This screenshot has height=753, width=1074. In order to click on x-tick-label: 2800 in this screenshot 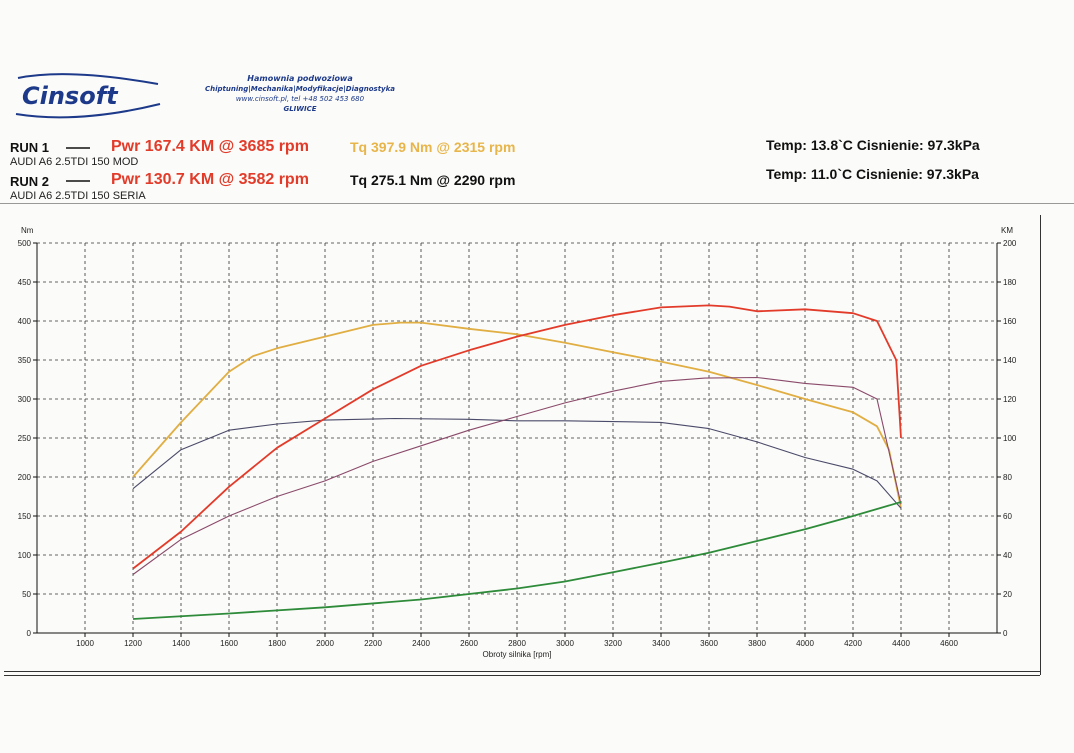, I will do `click(517, 643)`.